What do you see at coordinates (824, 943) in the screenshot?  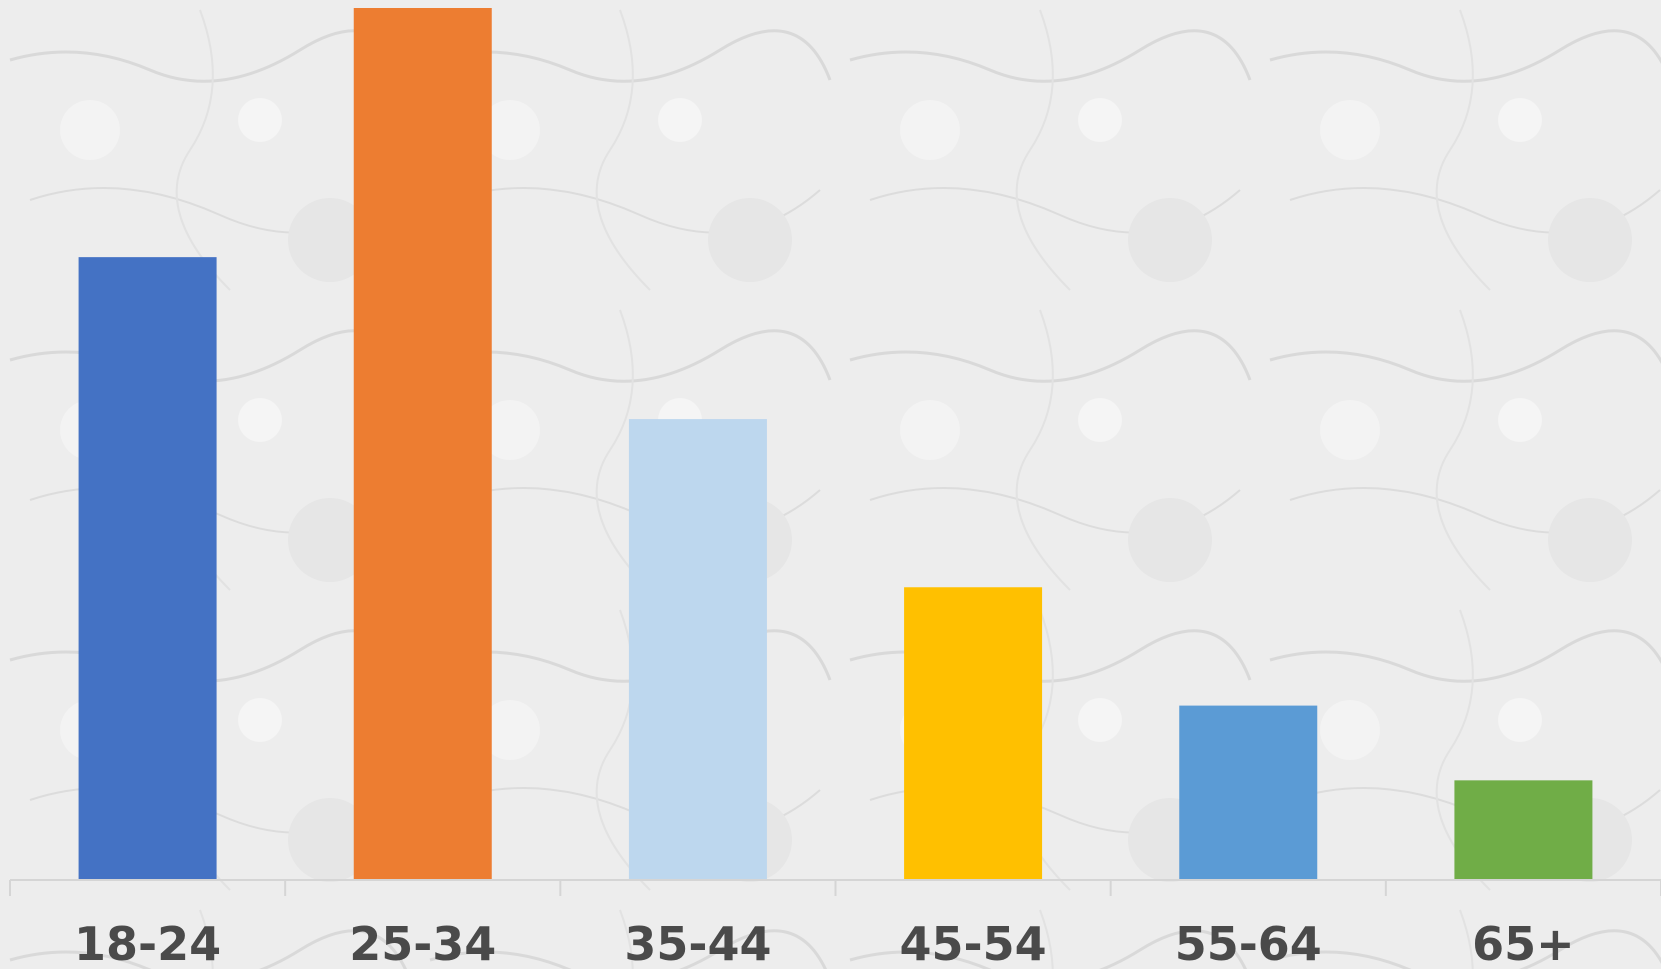 I see `x-axis-tick-labels: 18-24 25-34 35-44 45-54 55-64 65+` at bounding box center [824, 943].